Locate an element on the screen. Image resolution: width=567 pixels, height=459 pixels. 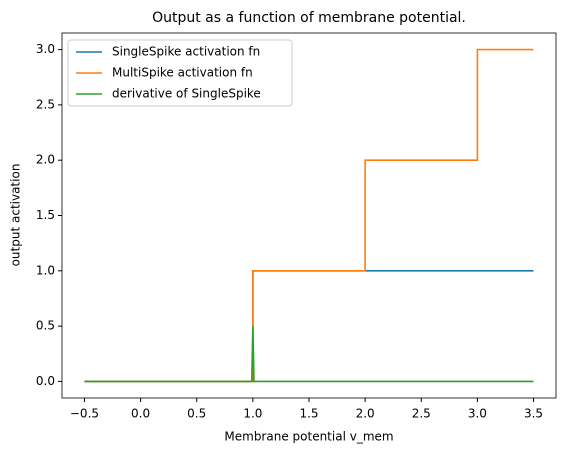
x-tick-label: 2.5 is located at coordinates (421, 414).